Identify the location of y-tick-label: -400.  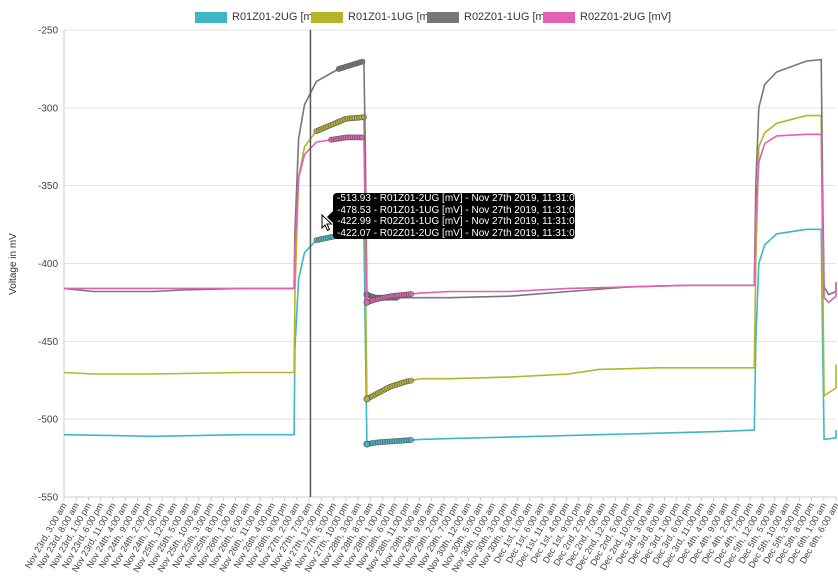
(48, 264).